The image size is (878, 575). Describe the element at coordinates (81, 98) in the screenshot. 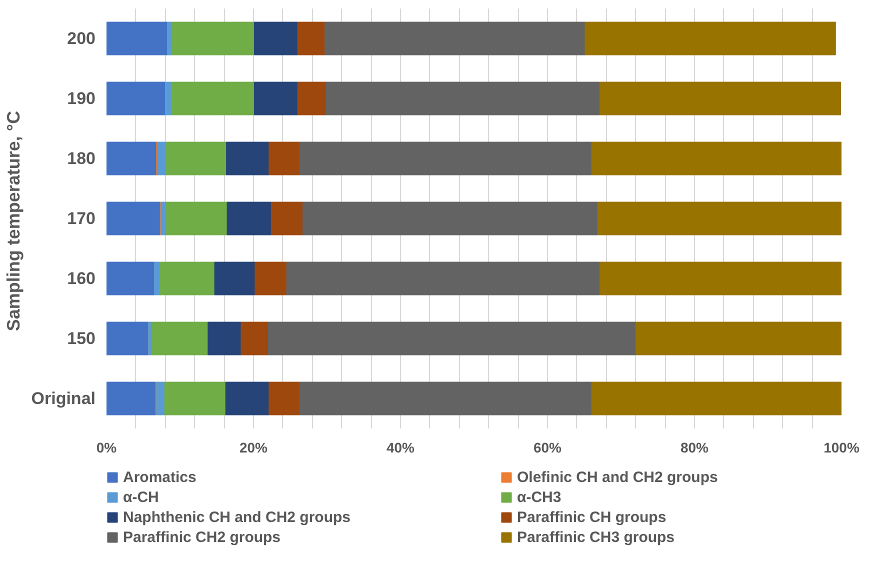

I see `y-tick-label: 190` at that location.